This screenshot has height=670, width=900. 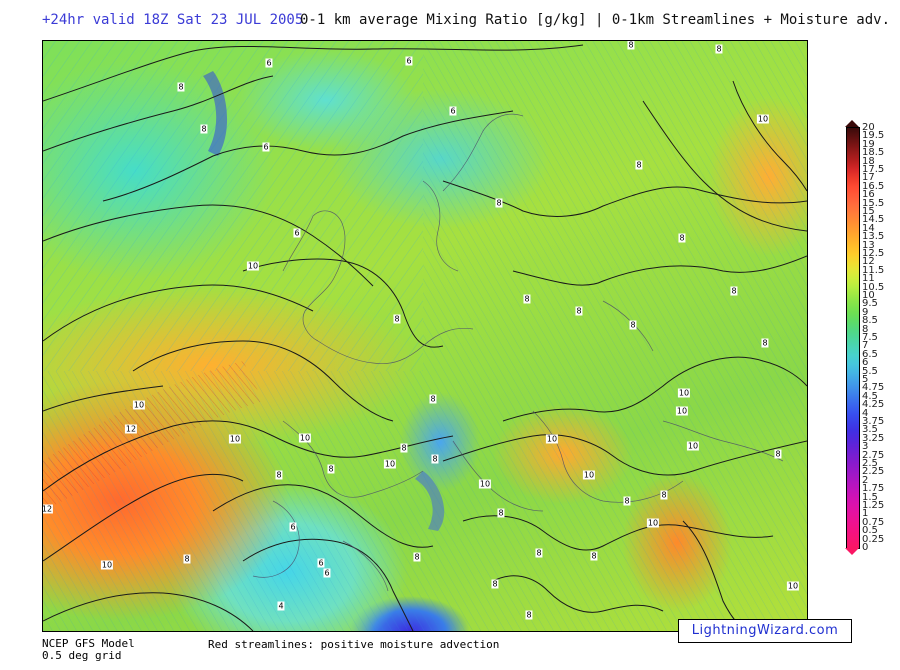 What do you see at coordinates (868, 144) in the screenshot?
I see `colorbar-tick-label: 19` at bounding box center [868, 144].